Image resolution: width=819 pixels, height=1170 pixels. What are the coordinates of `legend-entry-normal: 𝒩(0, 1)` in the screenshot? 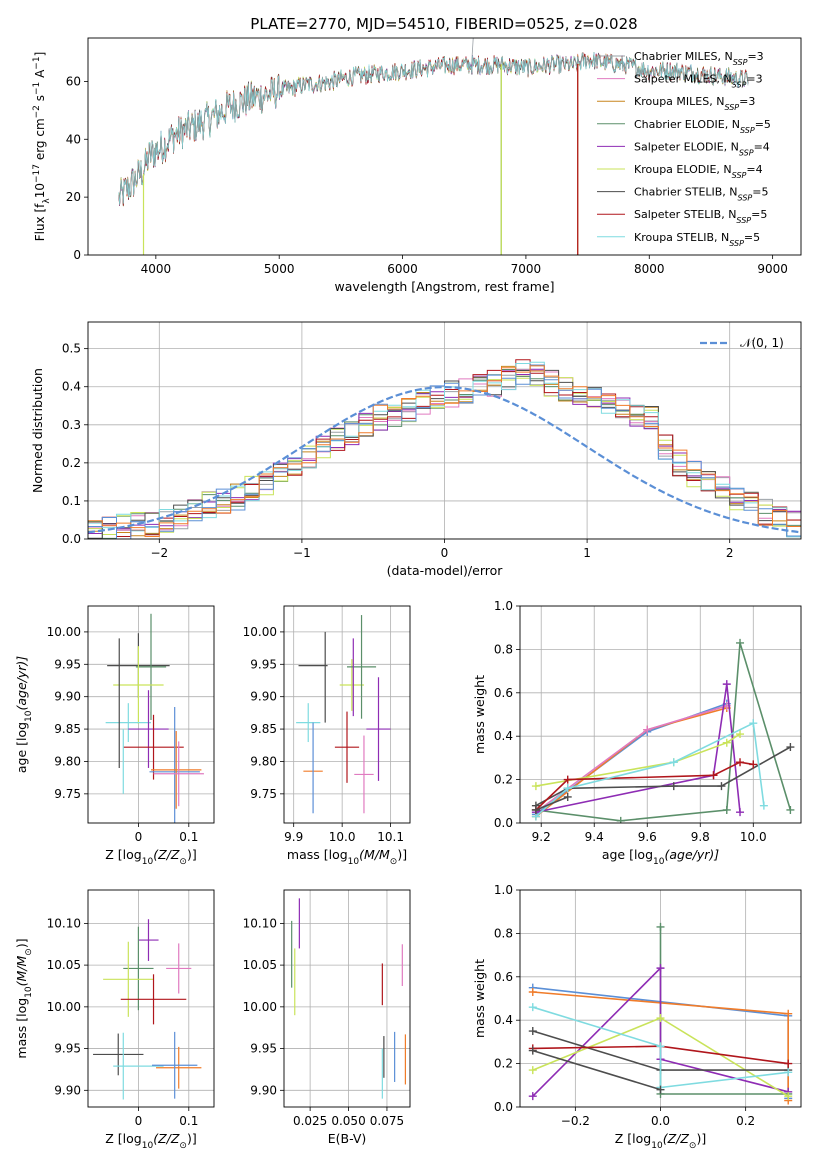 It's located at (762, 343).